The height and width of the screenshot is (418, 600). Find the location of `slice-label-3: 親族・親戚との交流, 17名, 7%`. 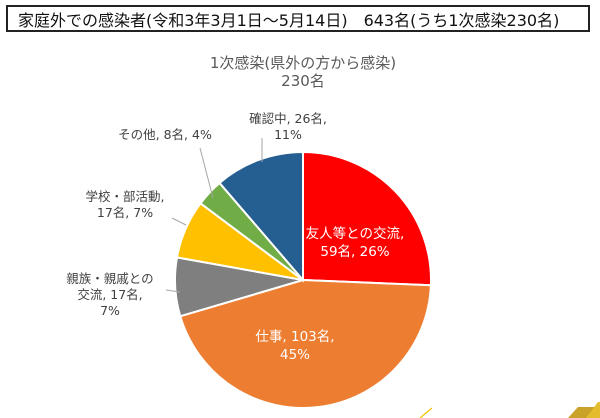

slice-label-3: 親族・親戚との交流, 17名, 7% is located at coordinates (109, 294).